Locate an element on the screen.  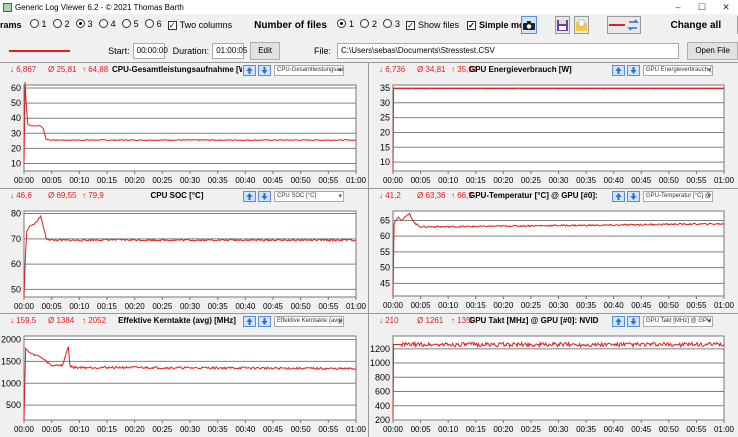
y-tick-label: 1200 is located at coordinates (380, 349).